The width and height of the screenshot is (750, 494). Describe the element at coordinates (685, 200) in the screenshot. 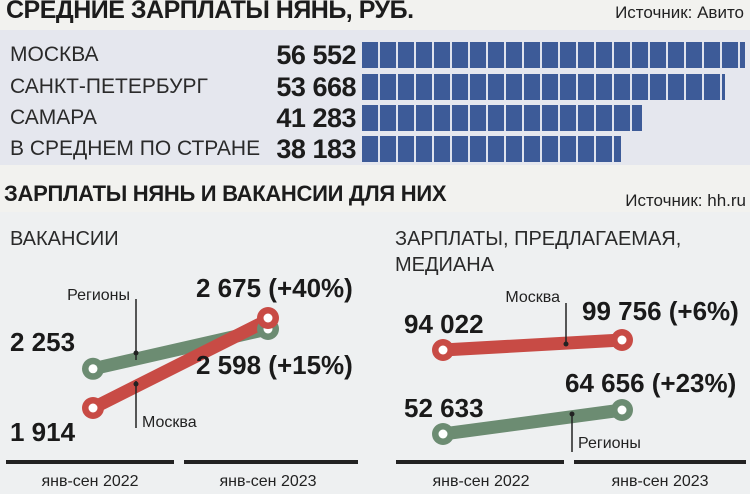

I see `bottom-section-source: Источник: hh.ru` at that location.